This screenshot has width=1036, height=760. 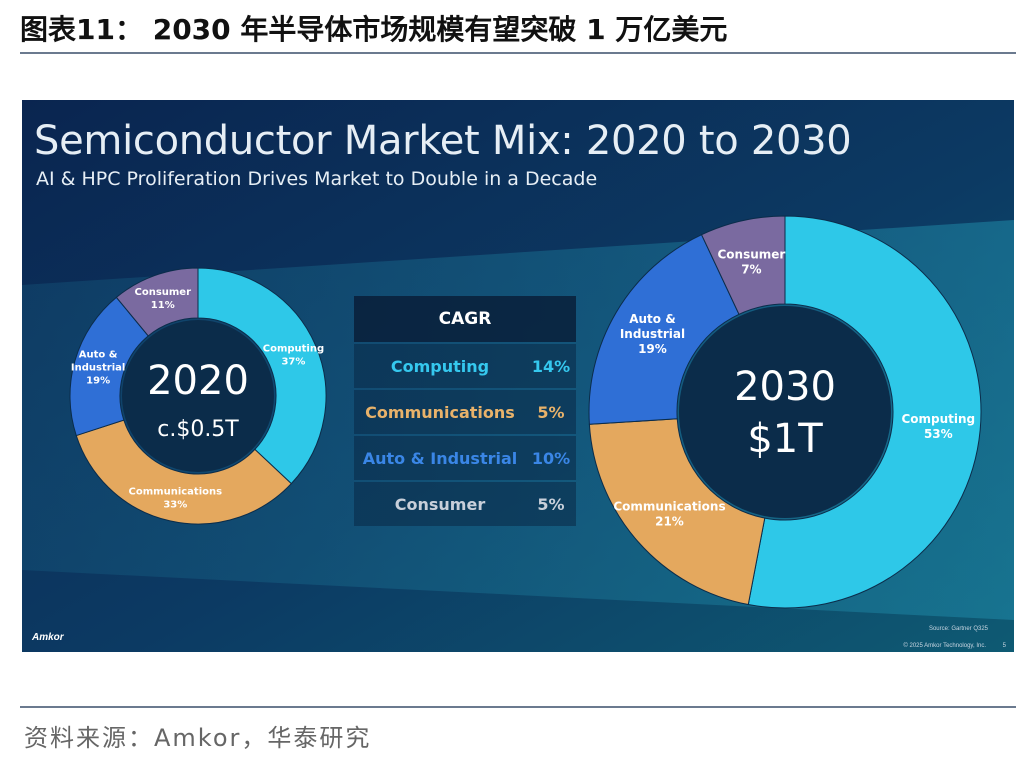 What do you see at coordinates (518, 707) in the screenshot?
I see `bottom-divider` at bounding box center [518, 707].